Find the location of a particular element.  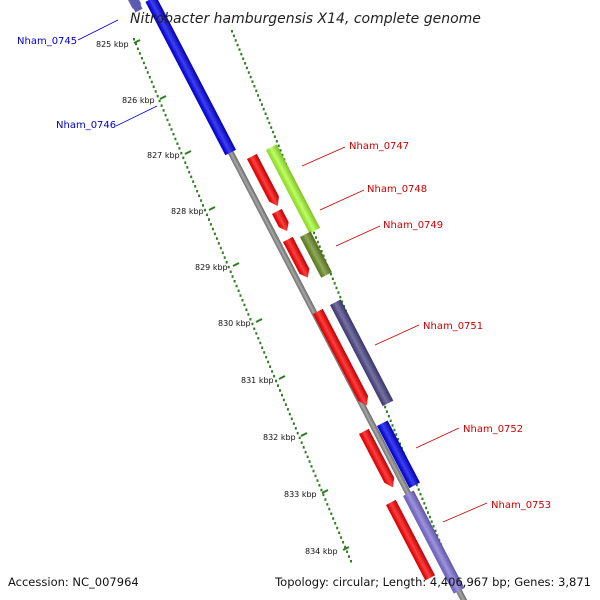

tick-label-825: 825 kbp is located at coordinates (112, 44).